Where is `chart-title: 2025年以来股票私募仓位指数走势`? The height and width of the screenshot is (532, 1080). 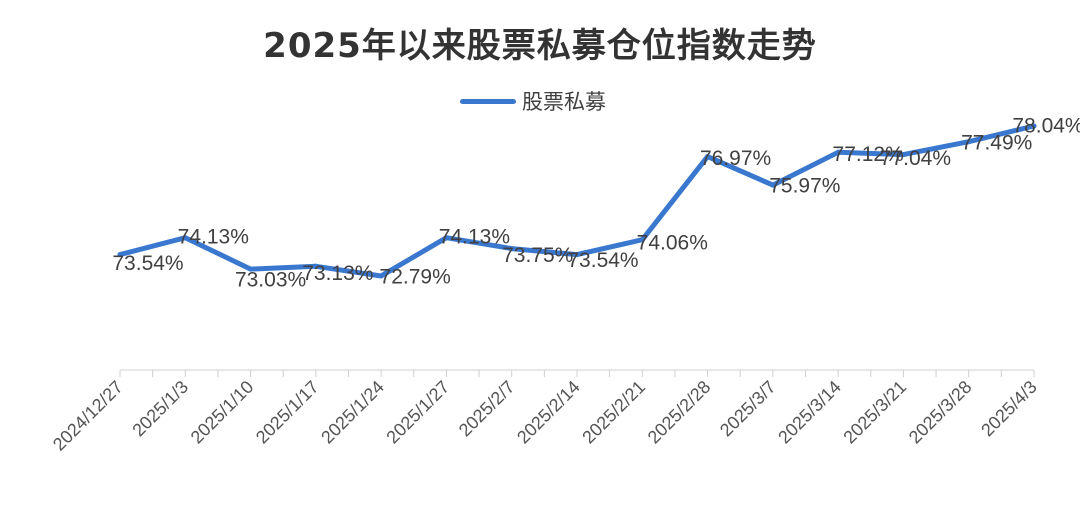 chart-title: 2025年以来股票私募仓位指数走势 is located at coordinates (540, 46).